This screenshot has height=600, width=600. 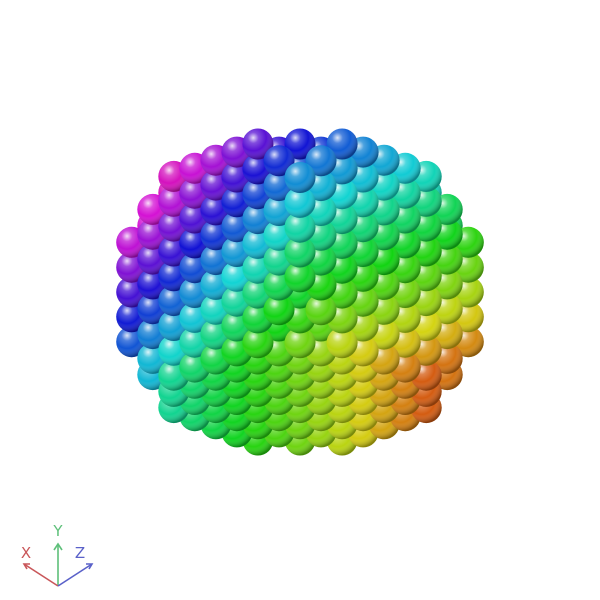 What do you see at coordinates (40, 575) in the screenshot?
I see `x-axis-icon` at bounding box center [40, 575].